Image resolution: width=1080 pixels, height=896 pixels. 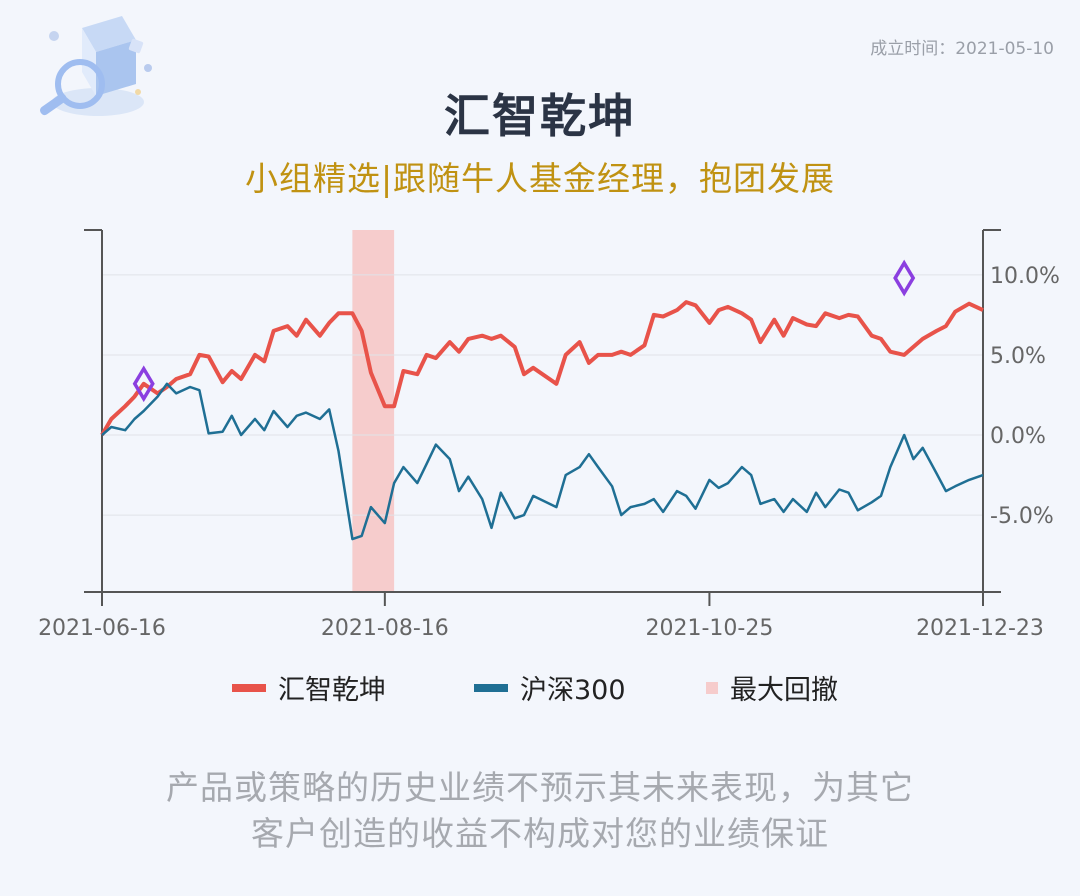 What do you see at coordinates (540, 833) in the screenshot?
I see `disclaimer-line-2: 客户创造的收益不构成对您的业绩保证` at bounding box center [540, 833].